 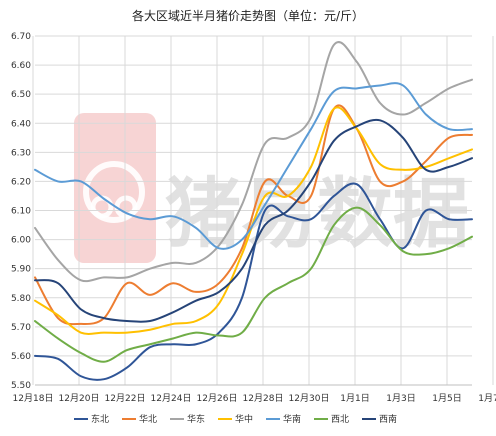 What do you see at coordinates (21, 357) in the screenshot?
I see `y-tick-label: 5.60` at bounding box center [21, 357].